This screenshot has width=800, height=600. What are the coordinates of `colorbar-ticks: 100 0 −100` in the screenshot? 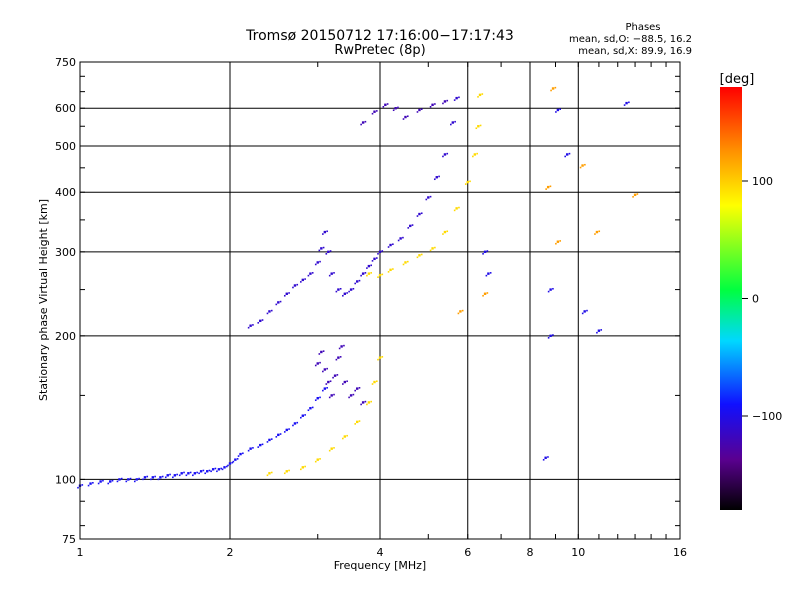 It's located at (762, 299).